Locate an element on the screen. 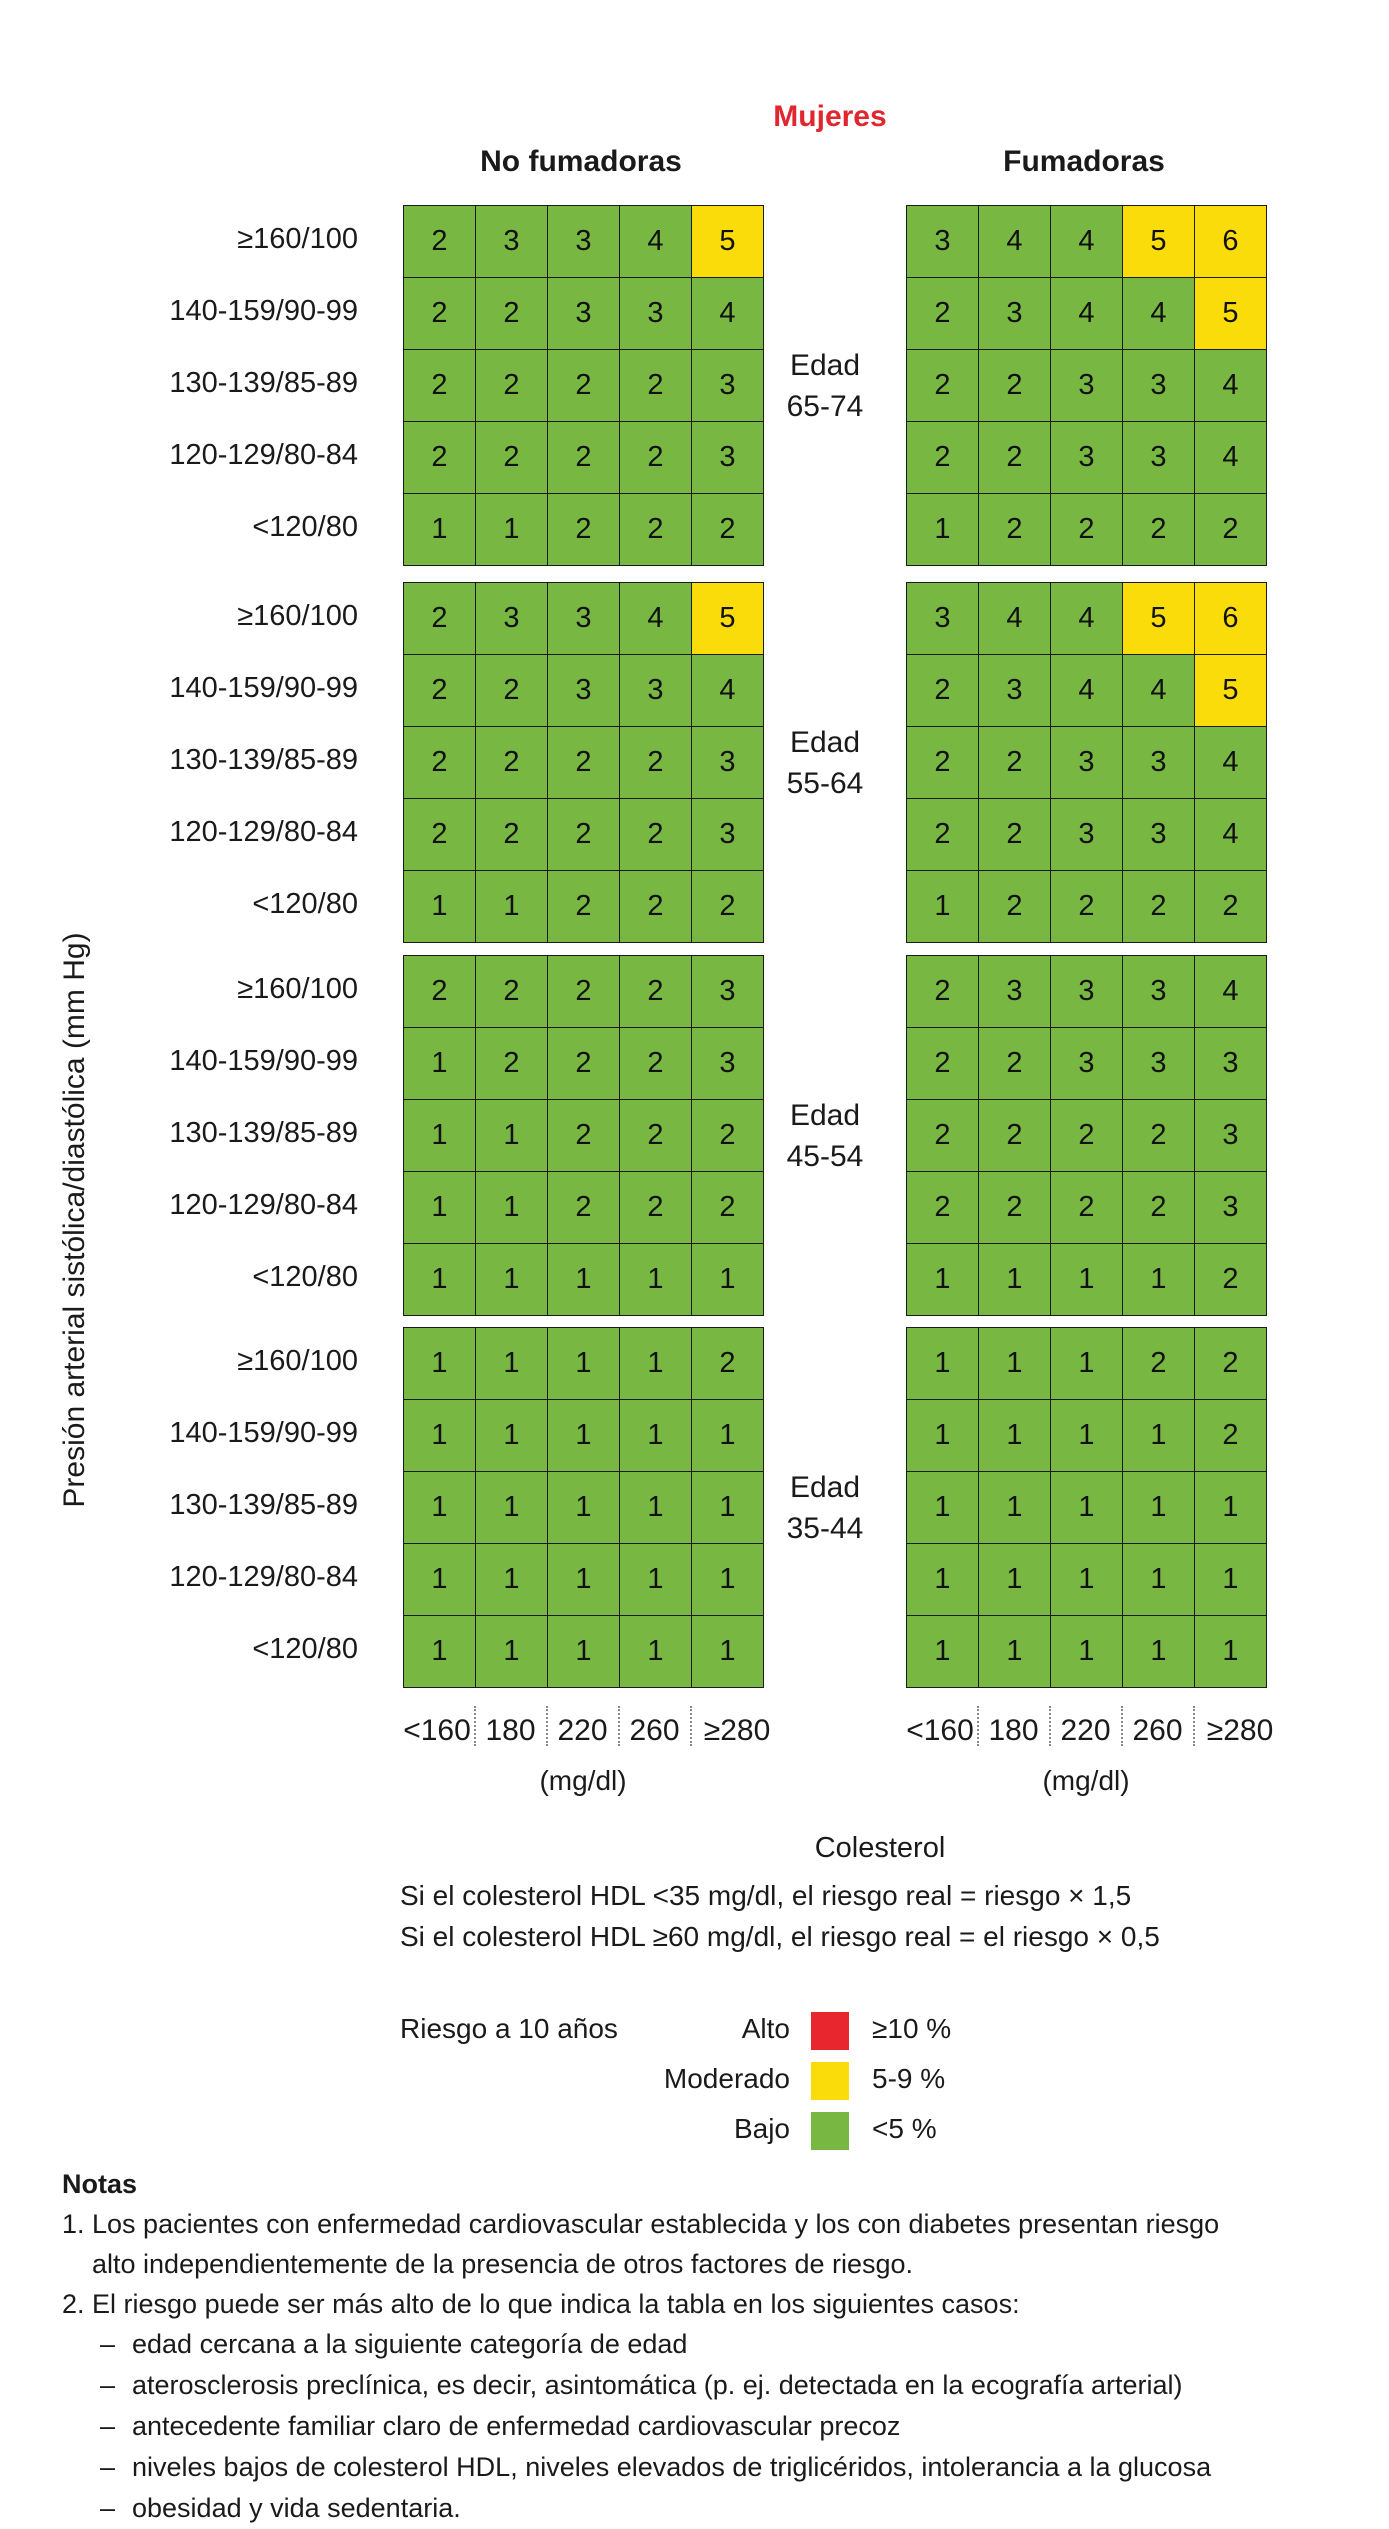 Image resolution: width=1389 pixels, height=2529 pixels. age-label: Edad 45-54 is located at coordinates (825, 1136).